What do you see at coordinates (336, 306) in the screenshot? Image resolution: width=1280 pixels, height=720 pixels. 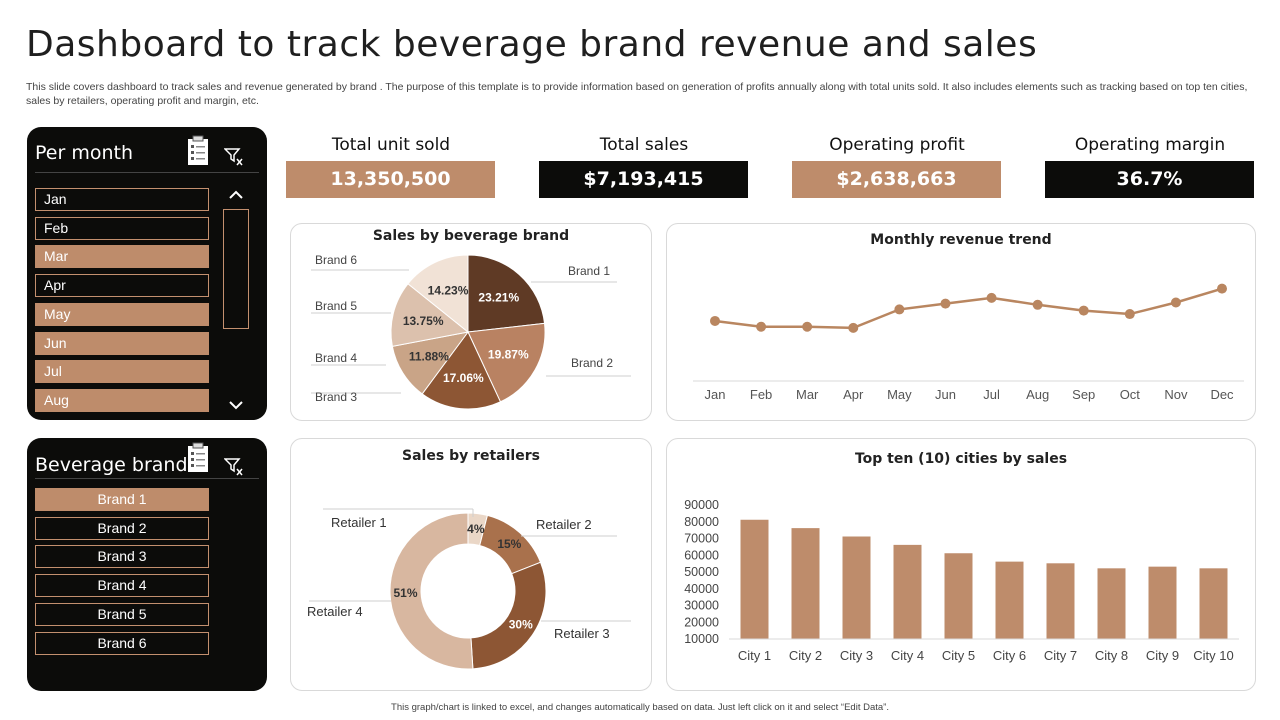 I see `pie-category-label: Brand 5` at bounding box center [336, 306].